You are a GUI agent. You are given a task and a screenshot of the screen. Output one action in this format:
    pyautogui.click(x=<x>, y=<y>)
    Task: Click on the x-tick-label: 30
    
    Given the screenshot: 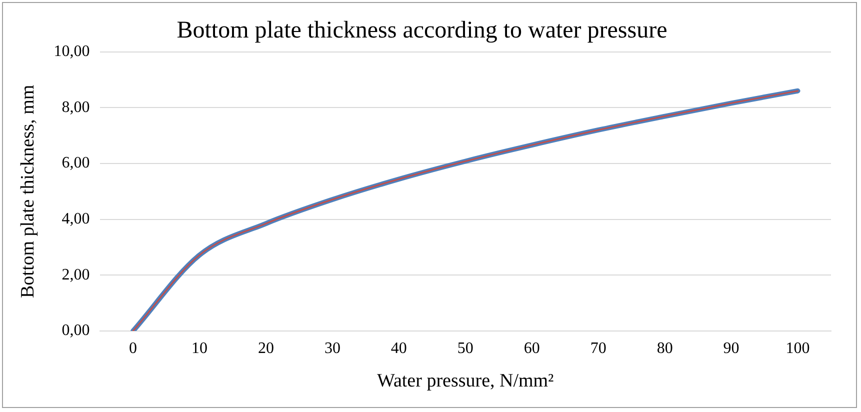 What is the action you would take?
    pyautogui.click(x=332, y=348)
    